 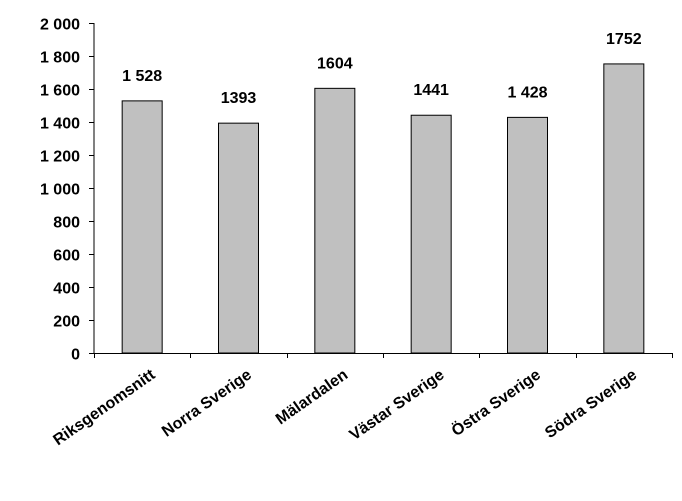 What do you see at coordinates (496, 402) in the screenshot?
I see `x-category-label: Östra Sverige` at bounding box center [496, 402].